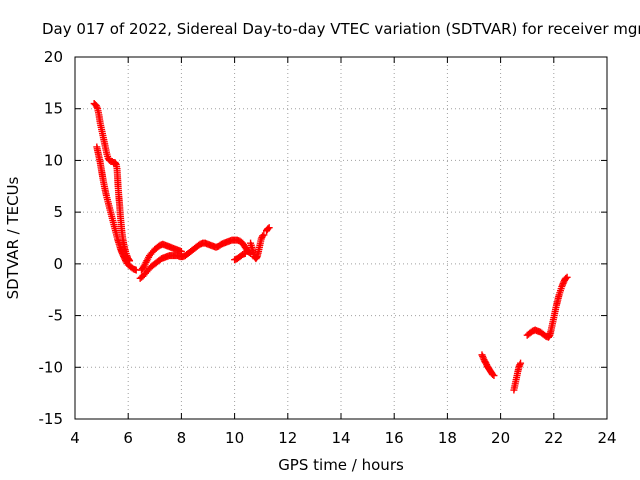 The image size is (640, 480). What do you see at coordinates (340, 438) in the screenshot?
I see `x-tick-label: 14` at bounding box center [340, 438].